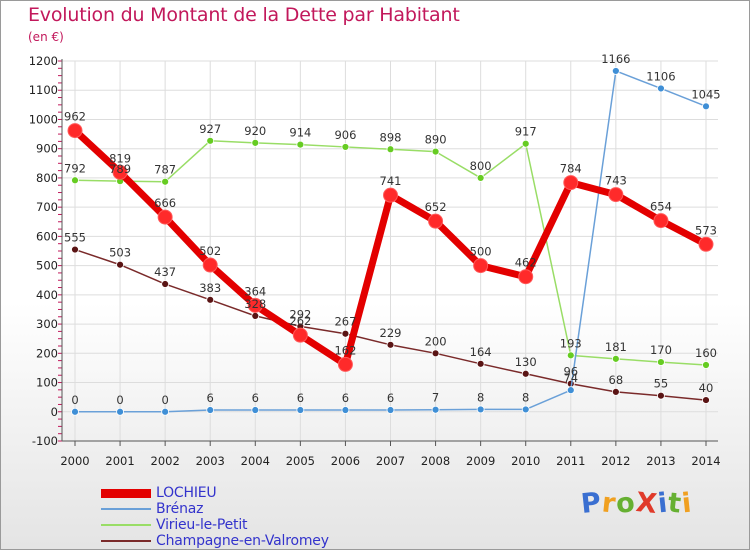  I want to click on proxiti-logo: ProXiti, so click(636, 503).